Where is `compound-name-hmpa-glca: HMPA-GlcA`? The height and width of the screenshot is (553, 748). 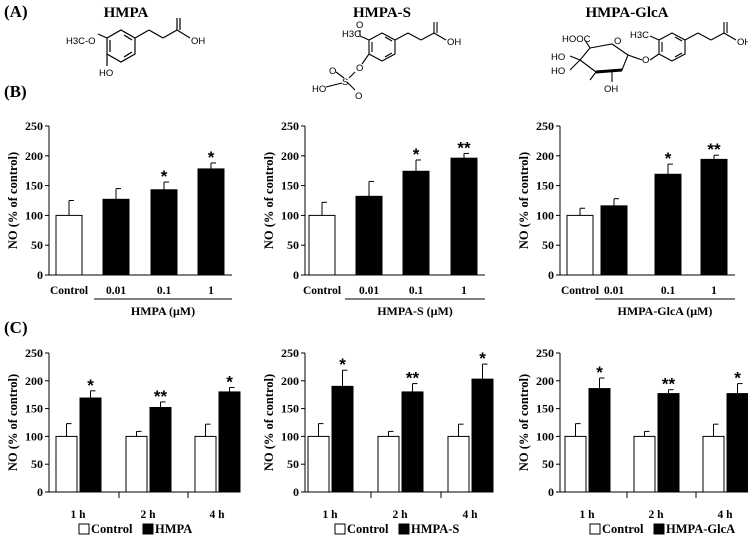 compound-name-hmpa-glca: HMPA-GlcA is located at coordinates (626, 13).